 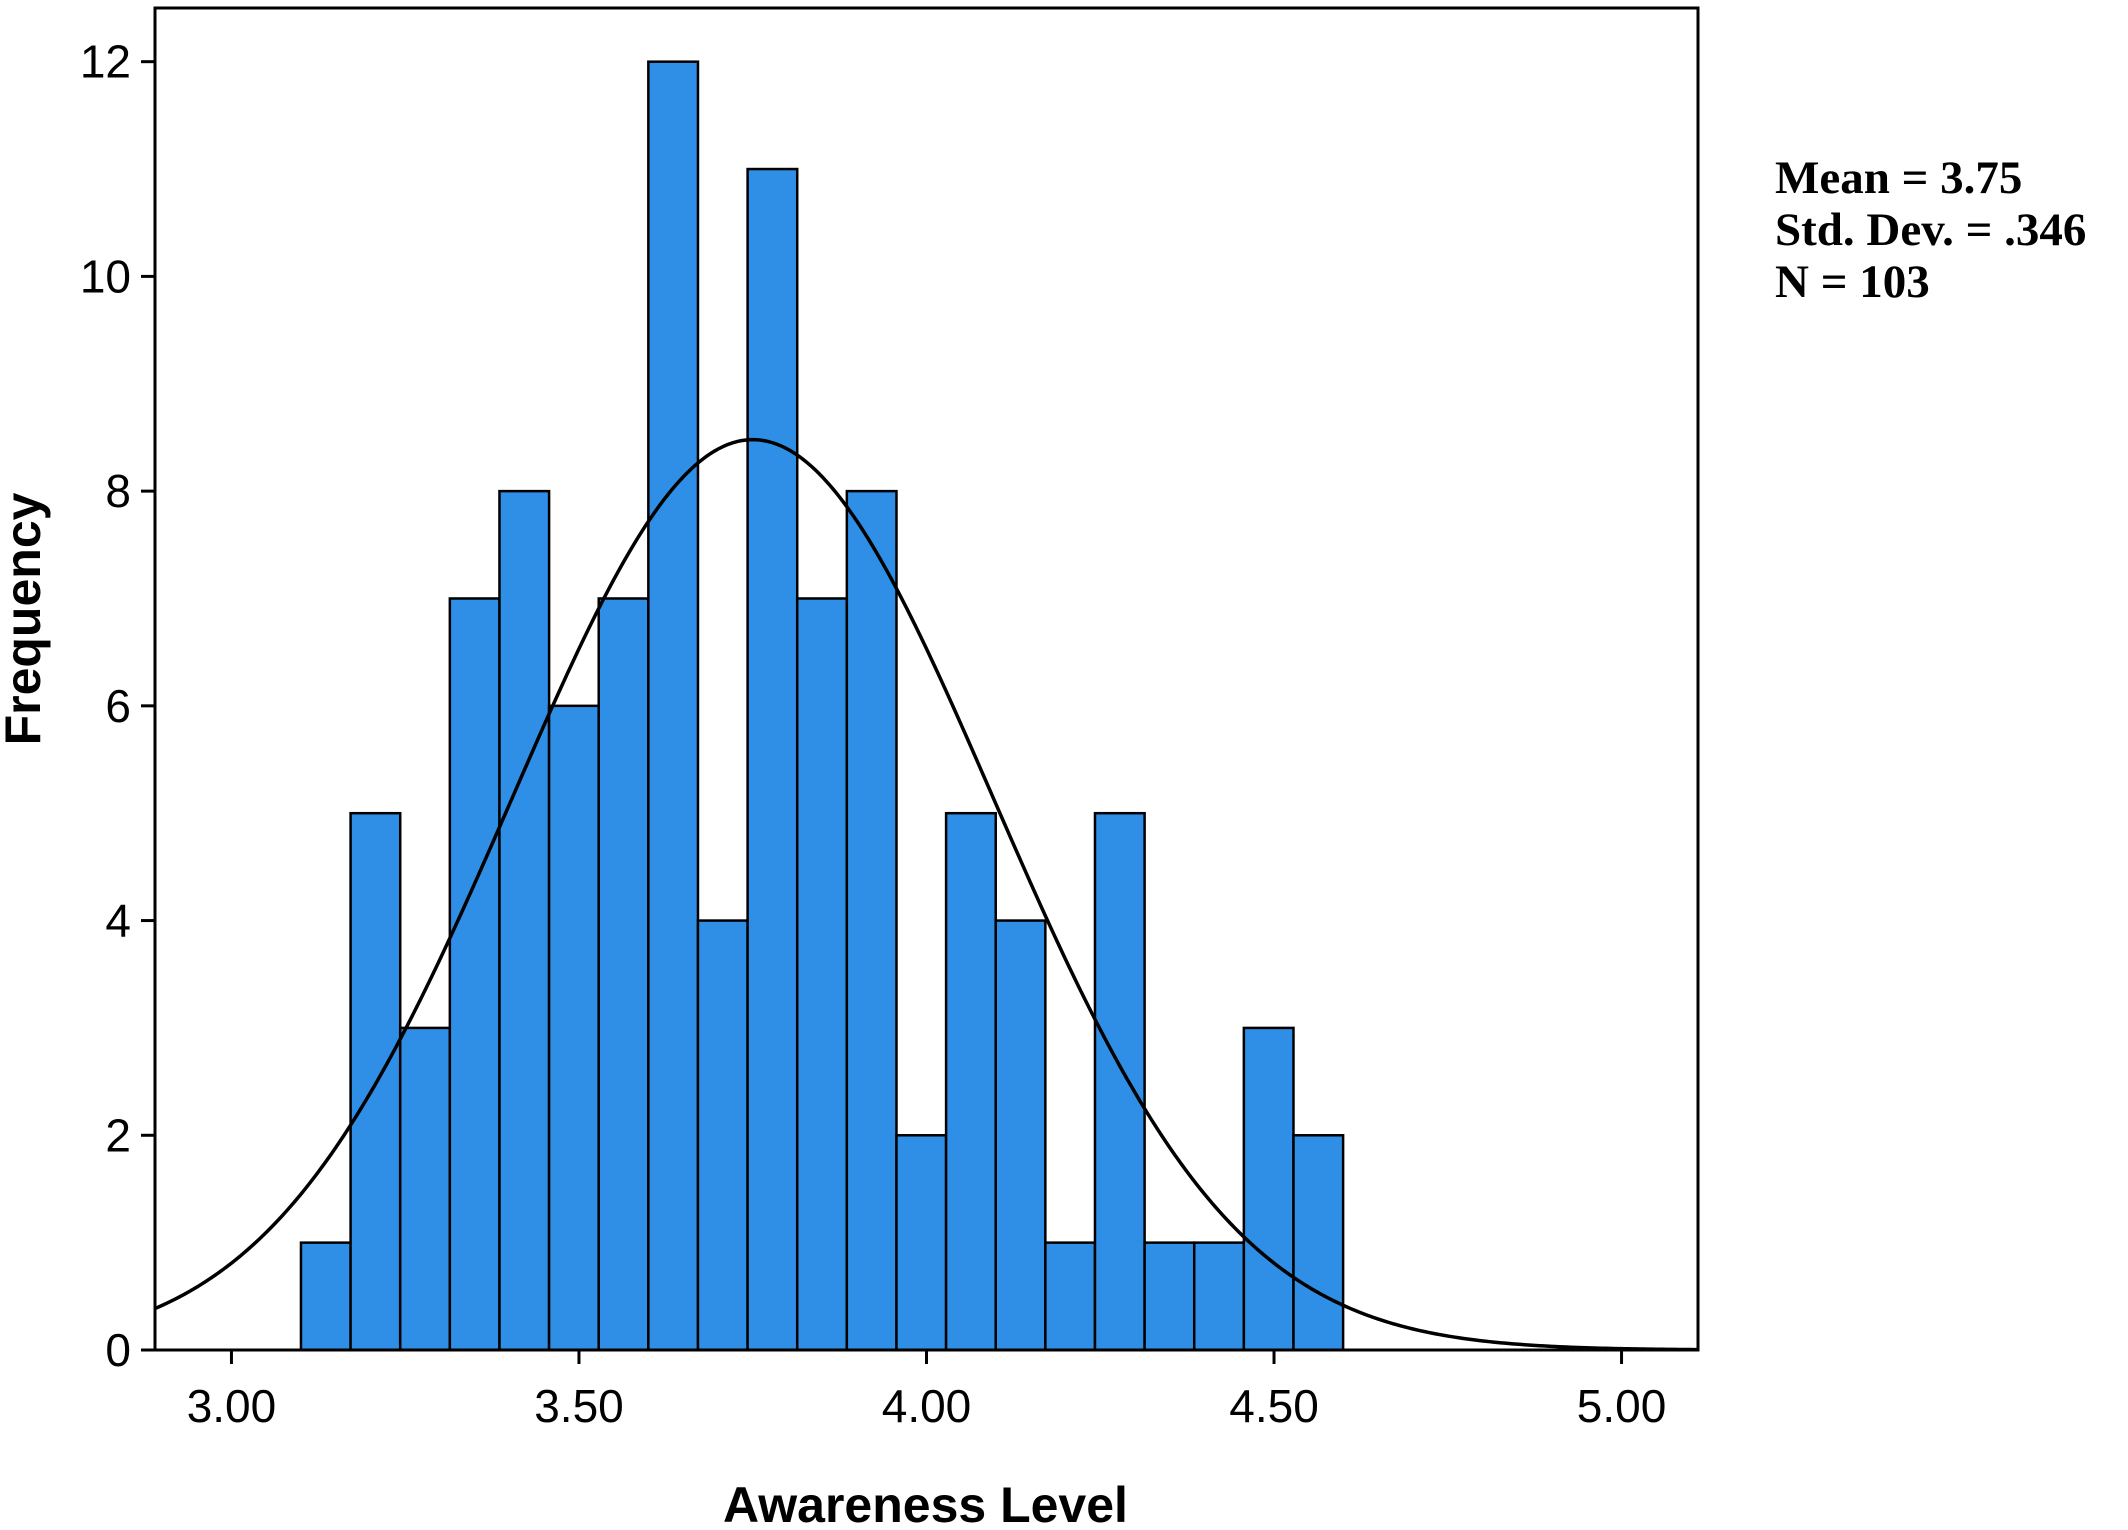 What do you see at coordinates (1274, 1406) in the screenshot?
I see `x-tick-label-3: 4.50` at bounding box center [1274, 1406].